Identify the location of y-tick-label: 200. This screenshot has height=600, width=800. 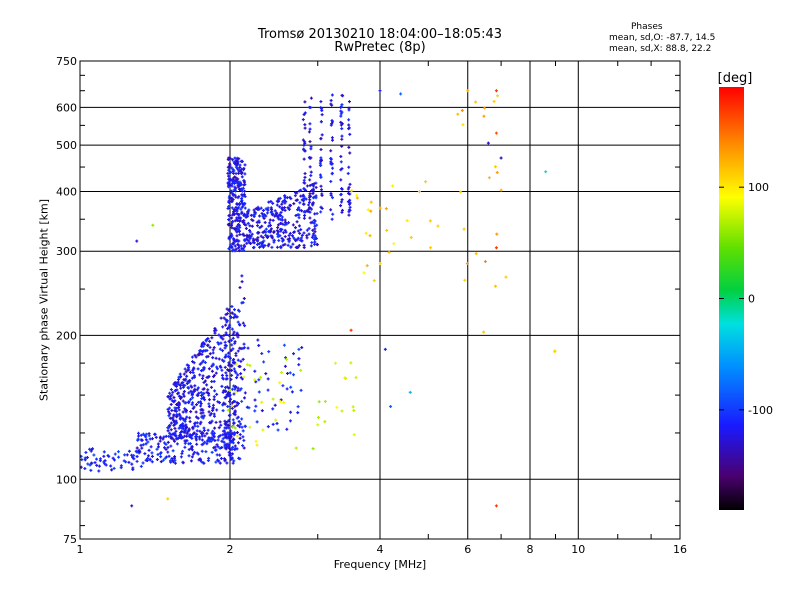
(66, 335).